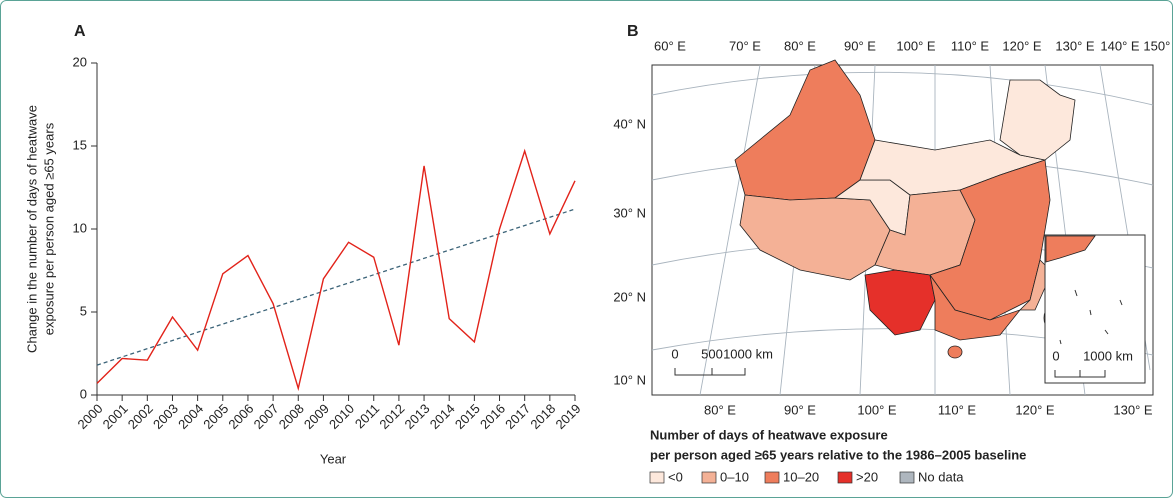  Describe the element at coordinates (291, 416) in the screenshot. I see `x-tick-label: 2008` at that location.